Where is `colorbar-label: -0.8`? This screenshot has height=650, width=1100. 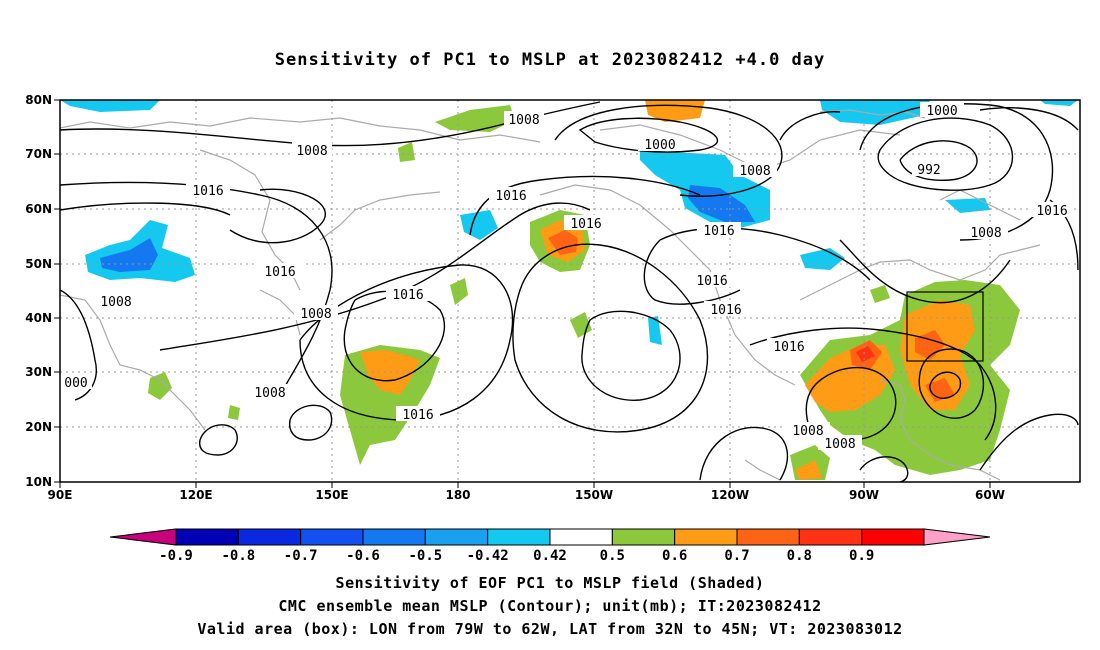
colorbar-label: -0.8 is located at coordinates (238, 556).